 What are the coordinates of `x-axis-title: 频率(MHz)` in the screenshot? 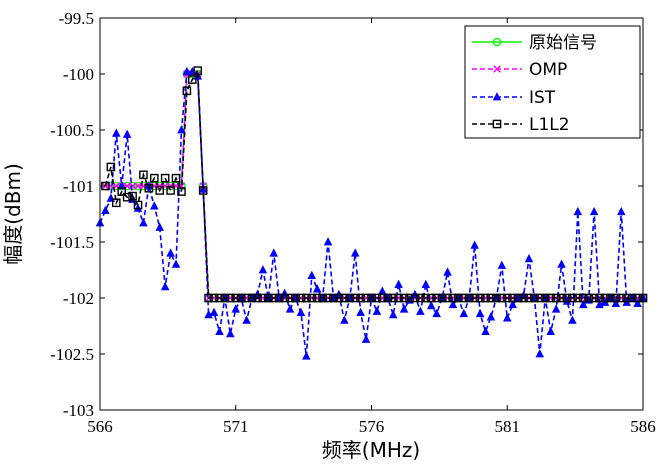 It's located at (371, 450).